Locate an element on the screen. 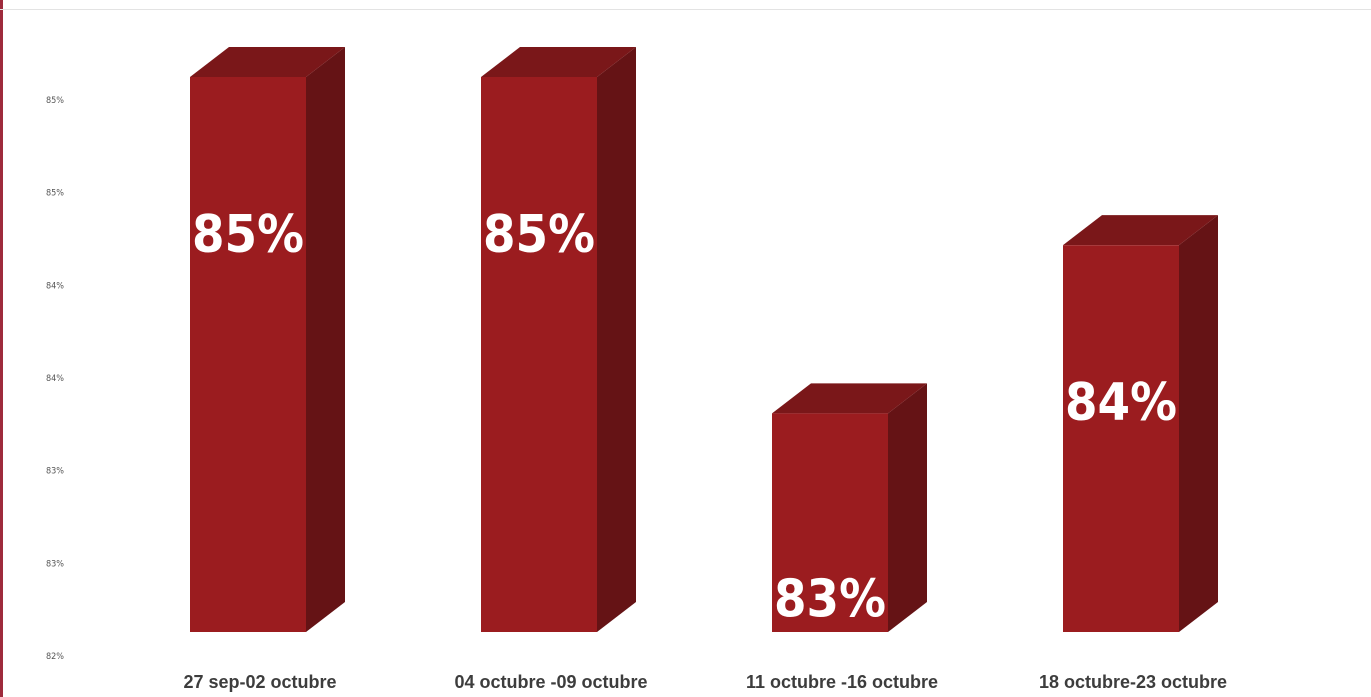 The image size is (1371, 697). x-category-label: 27 sep-02 octubre is located at coordinates (259, 682).